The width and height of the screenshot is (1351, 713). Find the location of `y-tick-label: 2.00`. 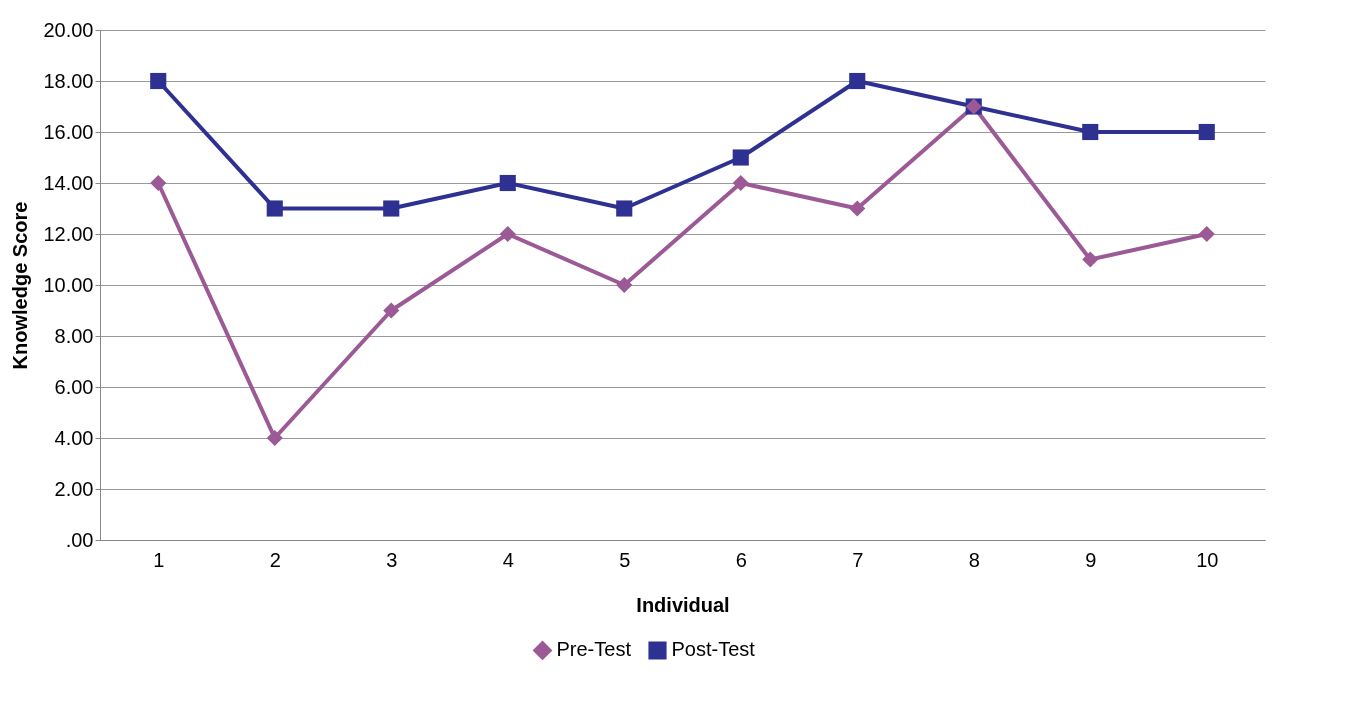

y-tick-label: 2.00 is located at coordinates (74, 488).